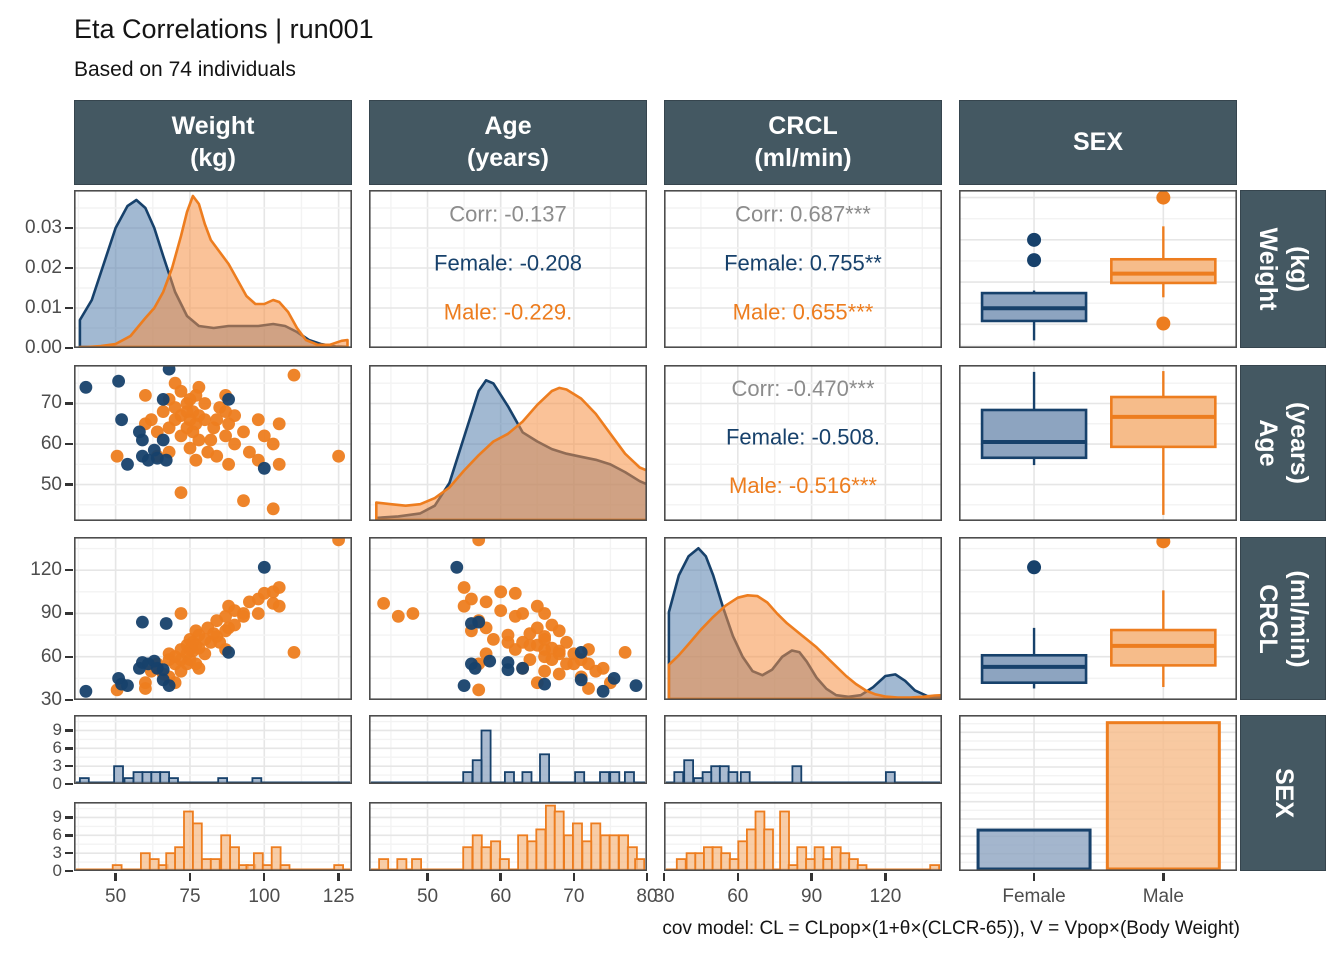  I want to click on panel-sex-barchart, so click(1098, 793).